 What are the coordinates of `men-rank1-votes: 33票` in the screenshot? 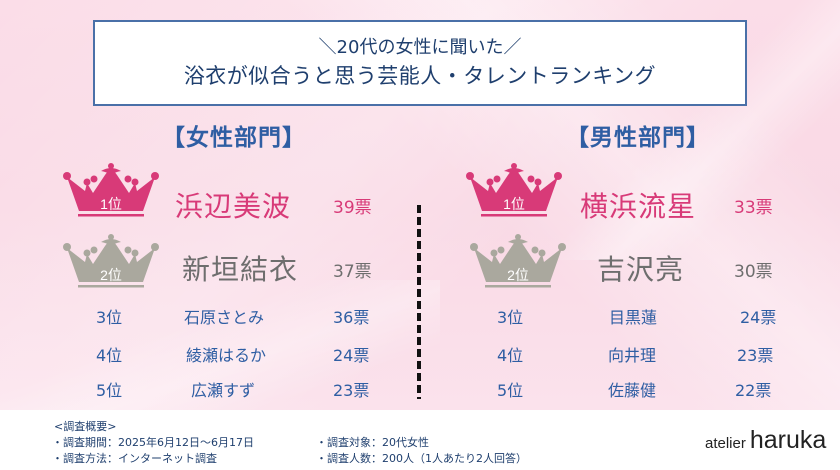 It's located at (753, 208).